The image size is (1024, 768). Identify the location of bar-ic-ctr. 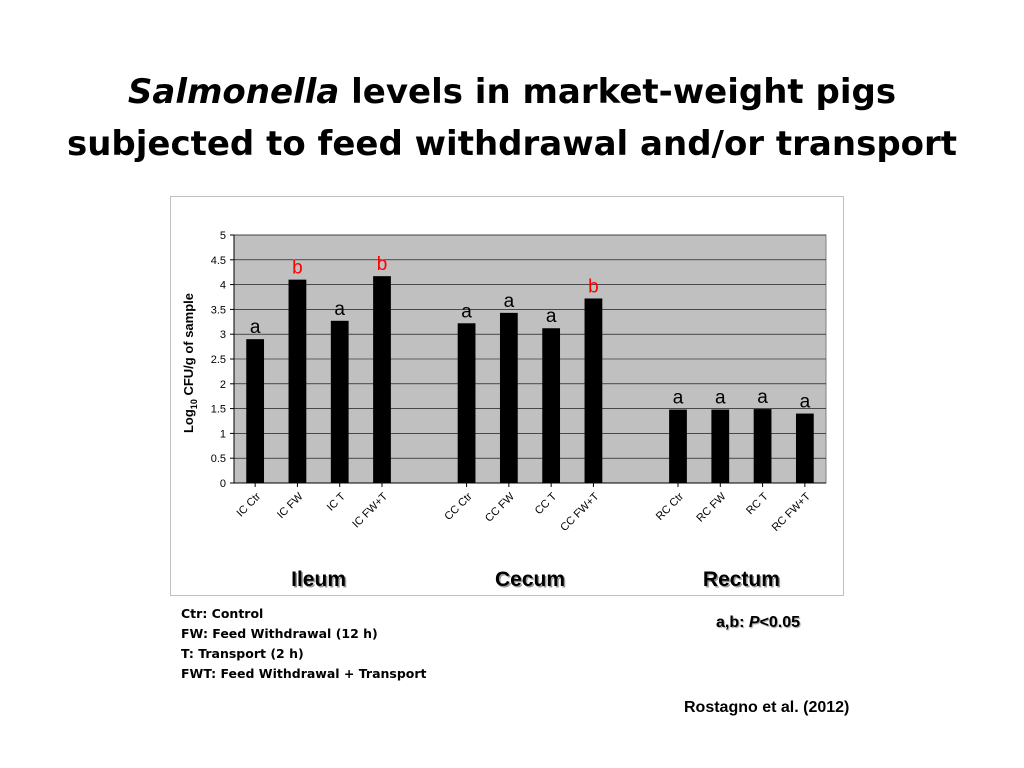
(255, 411).